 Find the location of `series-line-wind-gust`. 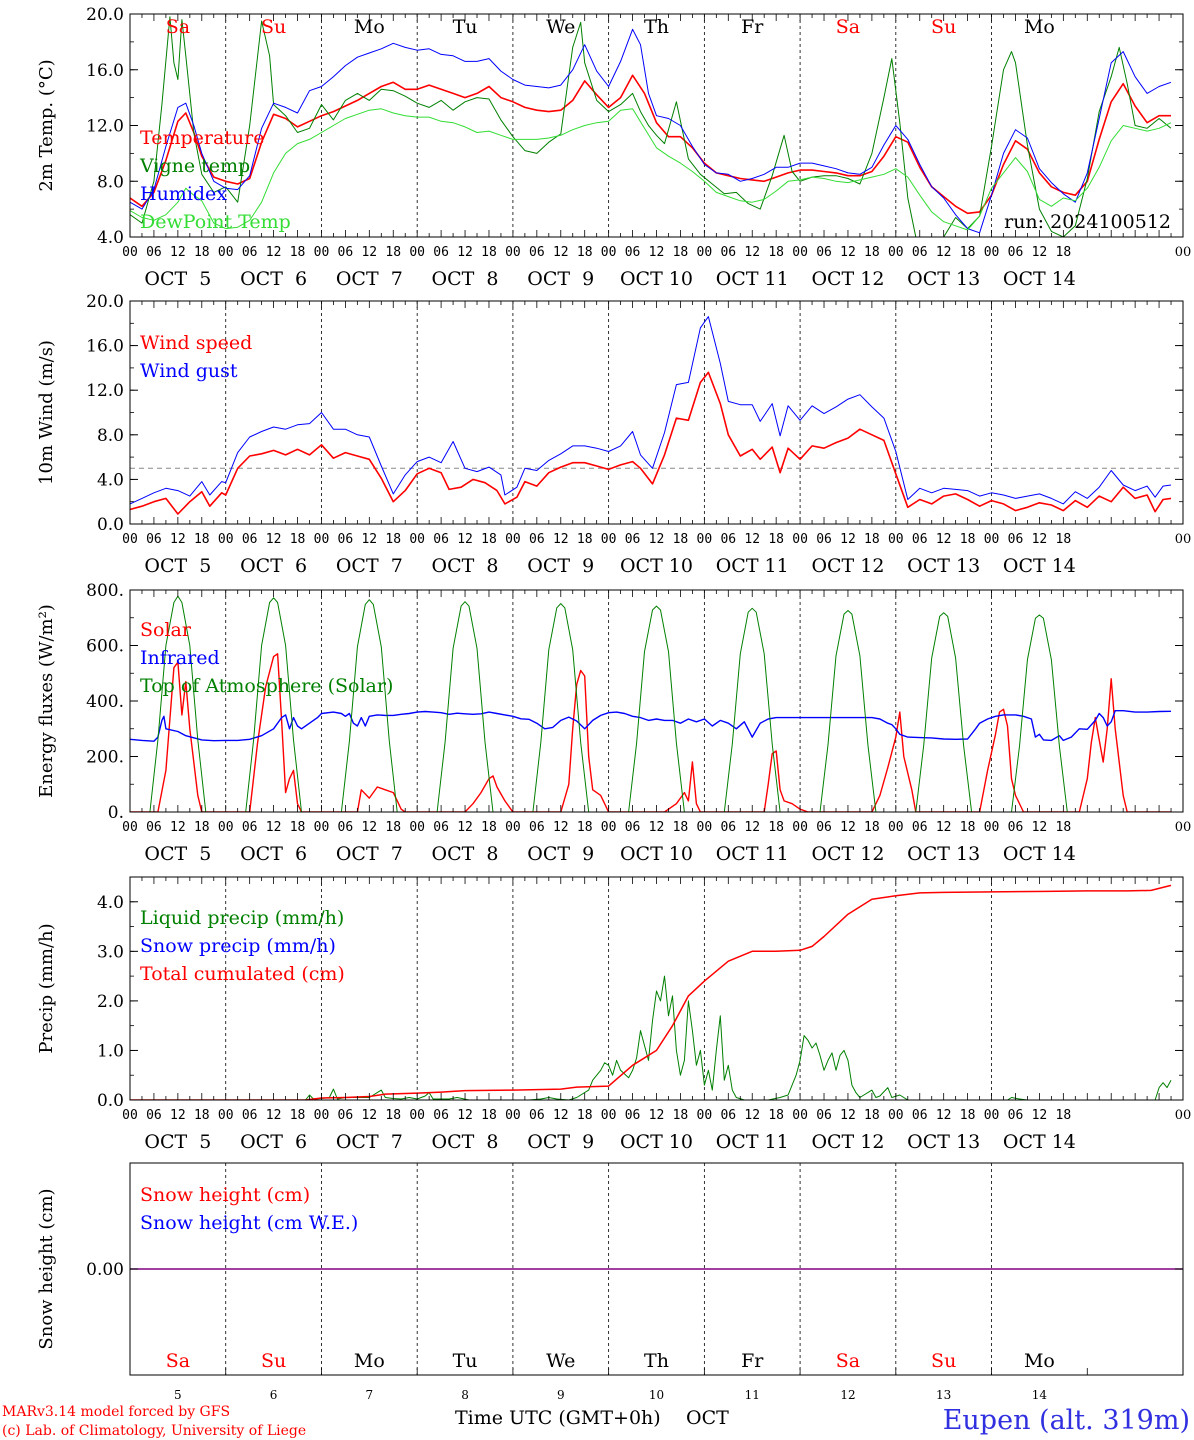

series-line-wind-gust is located at coordinates (651, 410).